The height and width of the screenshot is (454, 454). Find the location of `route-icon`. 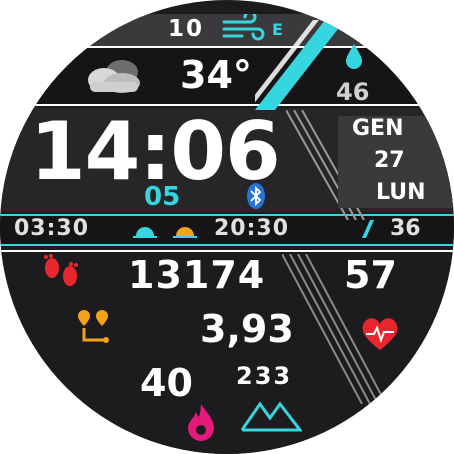

route-icon is located at coordinates (93, 326).